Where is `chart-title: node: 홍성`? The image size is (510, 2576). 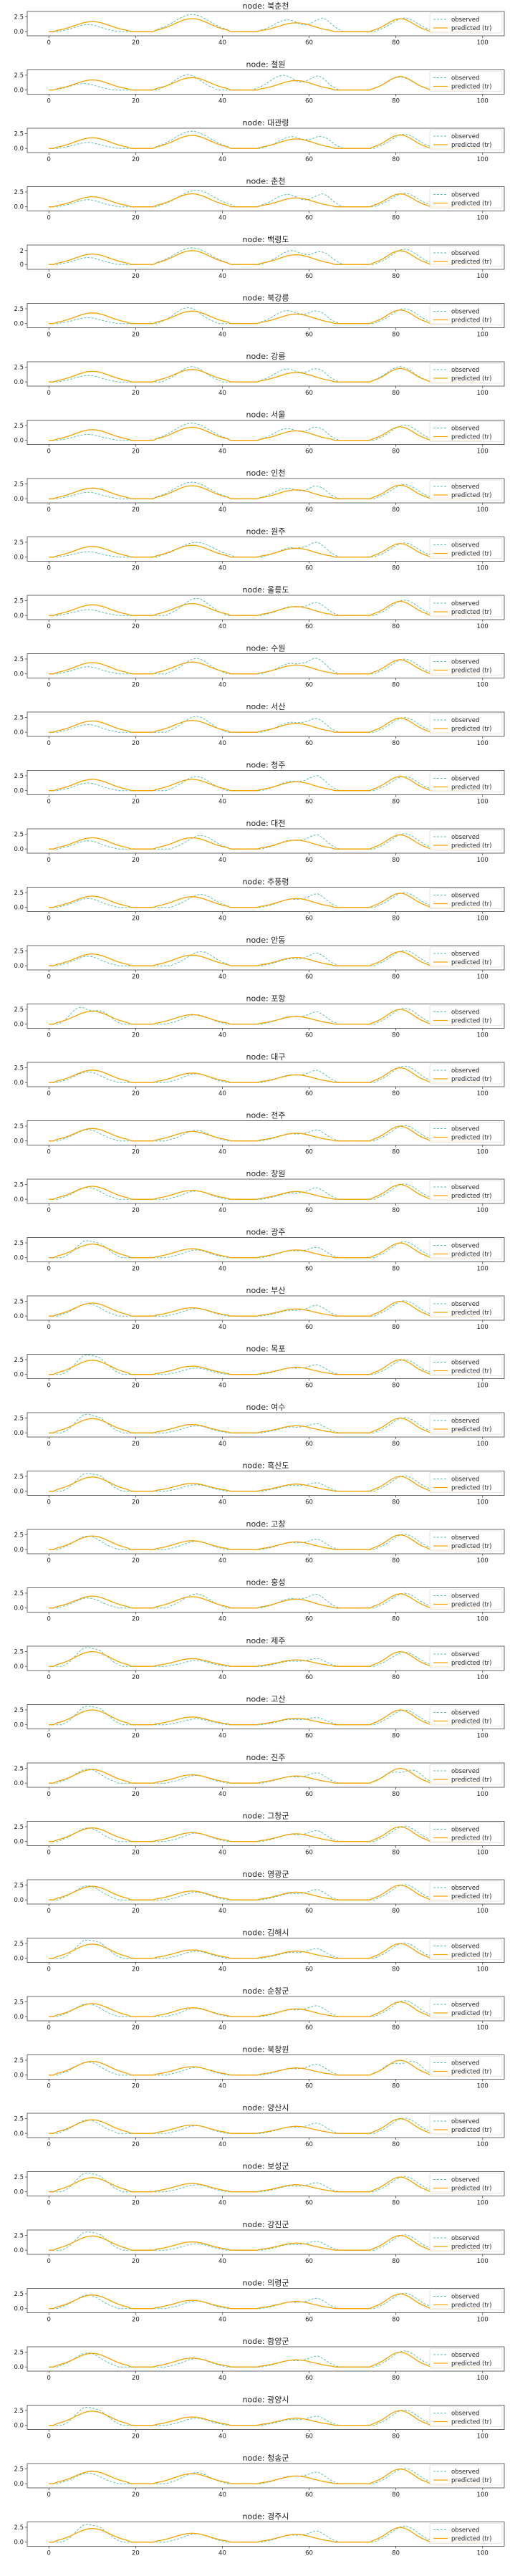
chart-title: node: 홍성 is located at coordinates (266, 1582).